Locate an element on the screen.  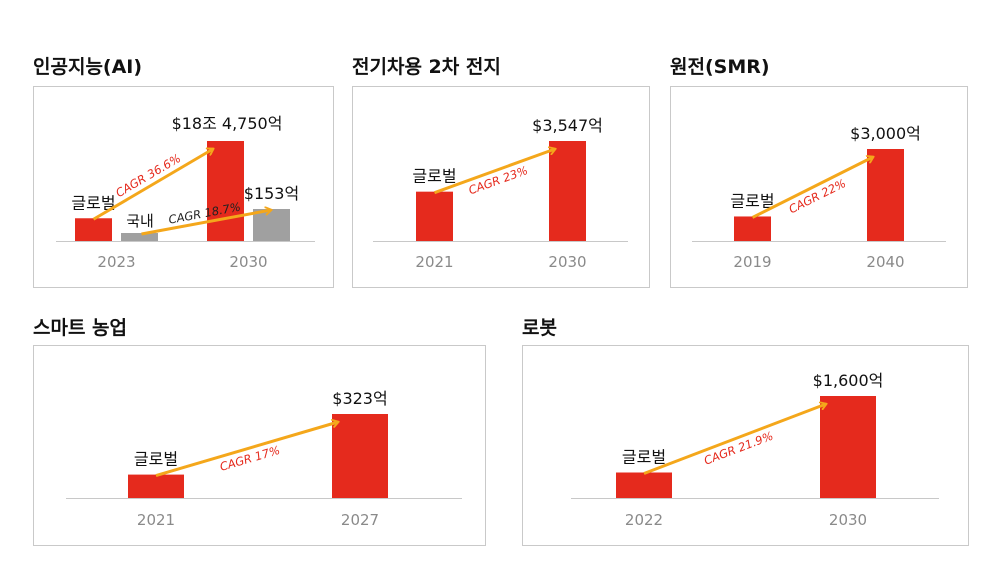
panel-box-battery is located at coordinates (501, 187).